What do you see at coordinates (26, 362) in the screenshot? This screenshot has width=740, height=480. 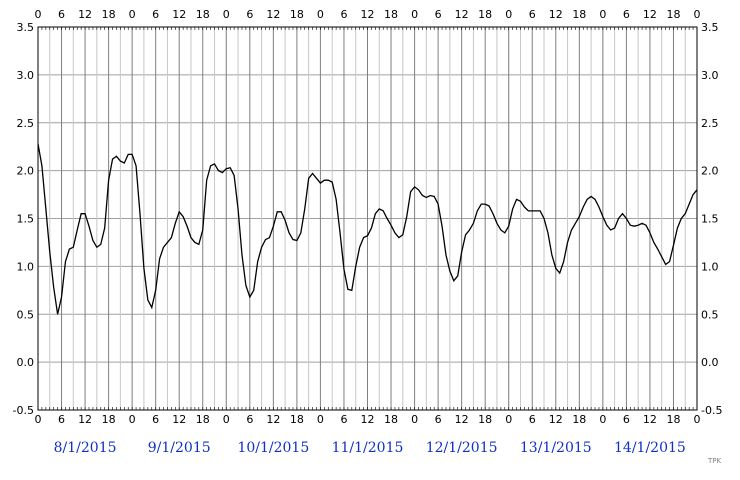 I see `y-tick-label-left: 0.0` at bounding box center [26, 362].